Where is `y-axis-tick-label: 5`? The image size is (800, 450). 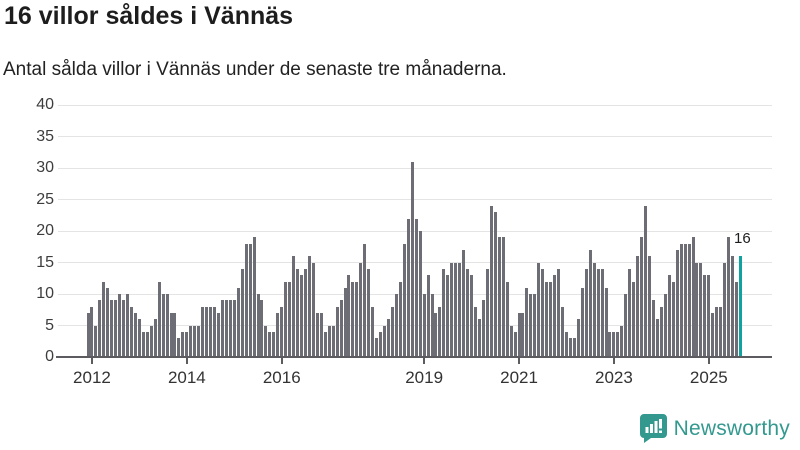 y-axis-tick-label: 5 is located at coordinates (49, 325).